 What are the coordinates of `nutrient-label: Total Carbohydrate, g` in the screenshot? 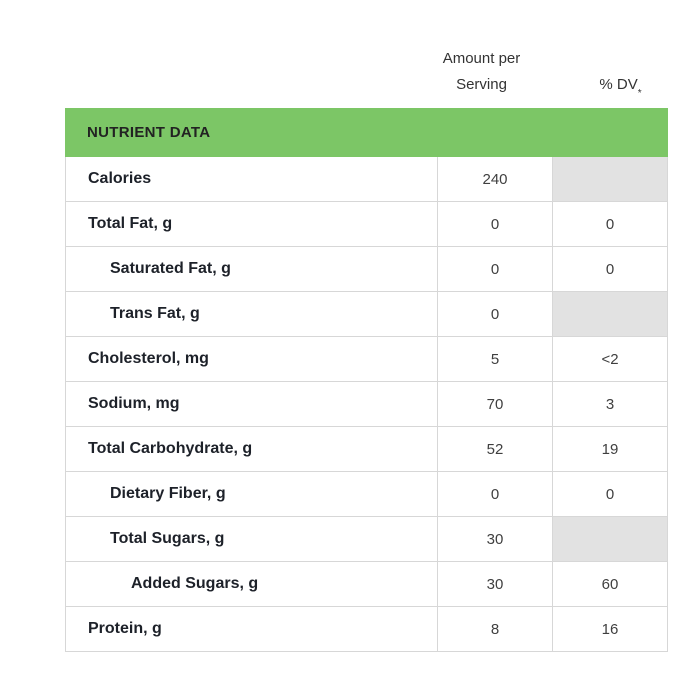 It's located at (170, 448).